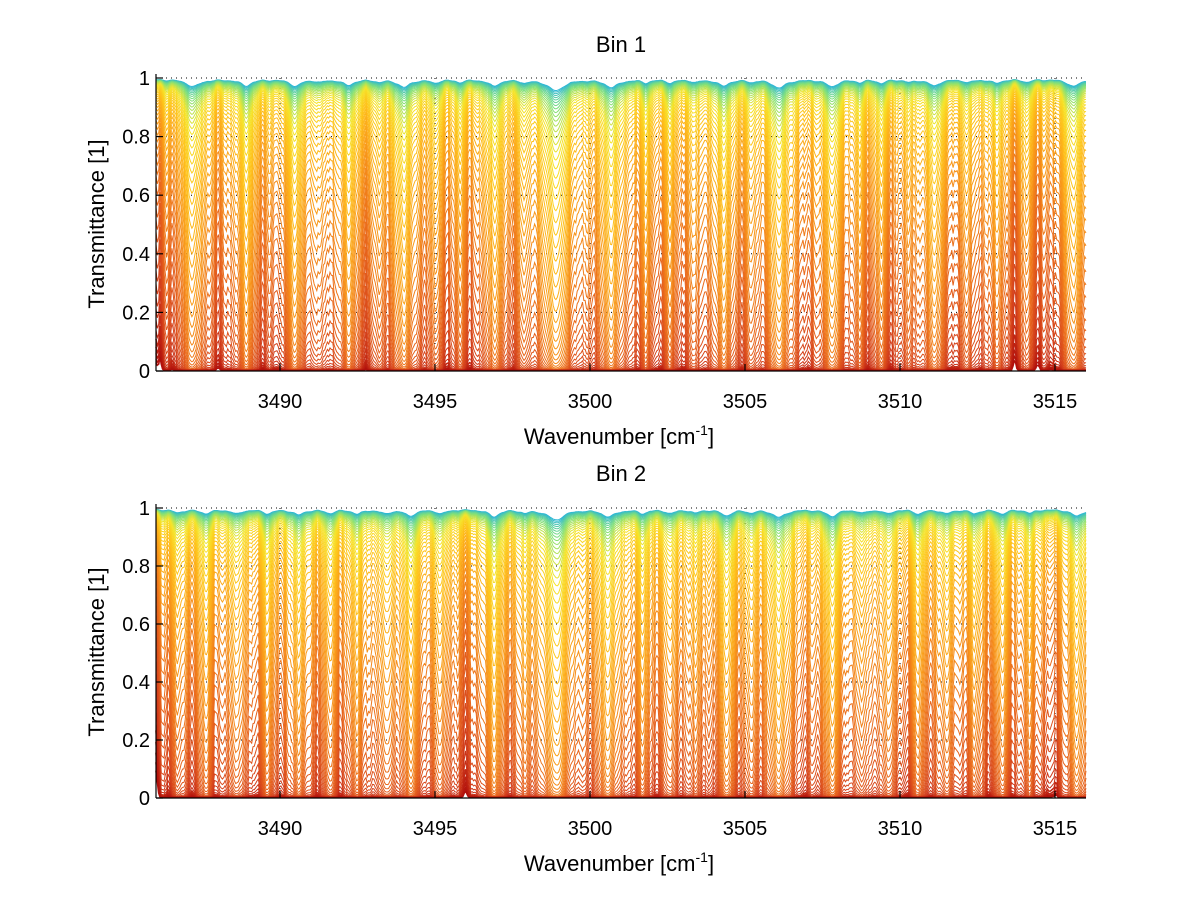 The width and height of the screenshot is (1200, 901). What do you see at coordinates (136, 683) in the screenshot?
I see `y-tick-label: 0.4` at bounding box center [136, 683].